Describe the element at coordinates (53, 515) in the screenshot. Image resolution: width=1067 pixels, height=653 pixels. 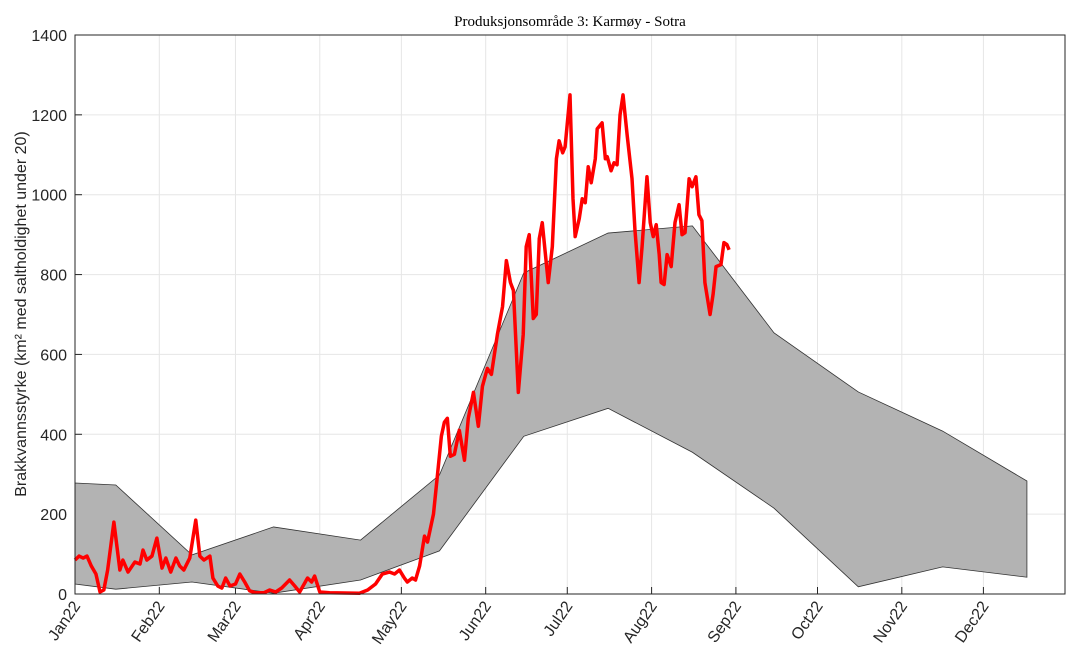
I see `y-tick-label: 200` at that location.